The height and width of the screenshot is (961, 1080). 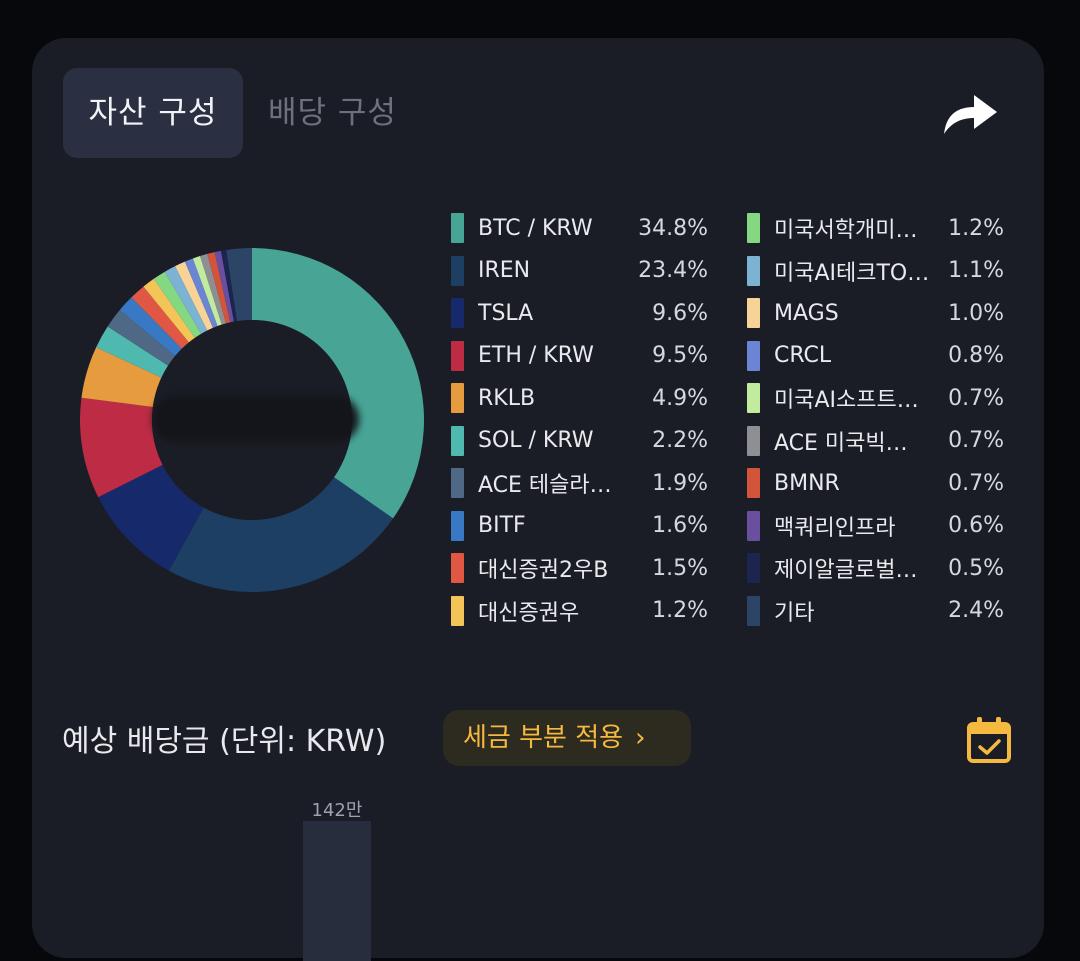 What do you see at coordinates (579, 271) in the screenshot?
I see `legend-item: IREN 23.4%` at bounding box center [579, 271].